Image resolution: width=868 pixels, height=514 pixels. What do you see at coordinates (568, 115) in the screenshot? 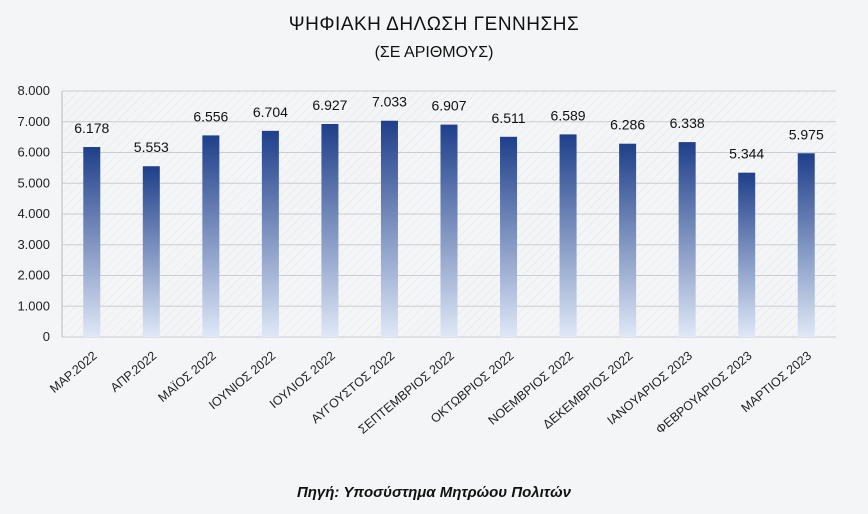
I see `data-label: 6.589` at bounding box center [568, 115].